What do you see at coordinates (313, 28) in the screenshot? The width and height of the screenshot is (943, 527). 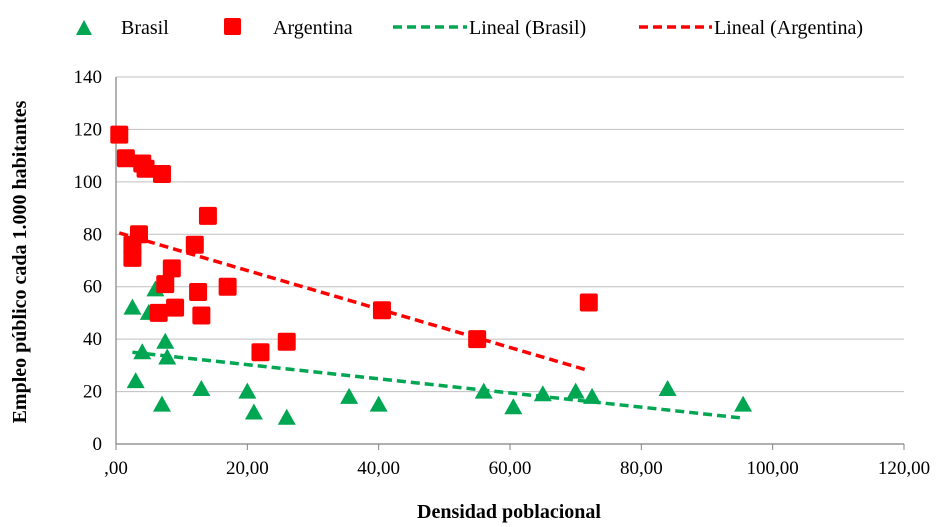 I see `legend-argentina-label: Argentina` at bounding box center [313, 28].